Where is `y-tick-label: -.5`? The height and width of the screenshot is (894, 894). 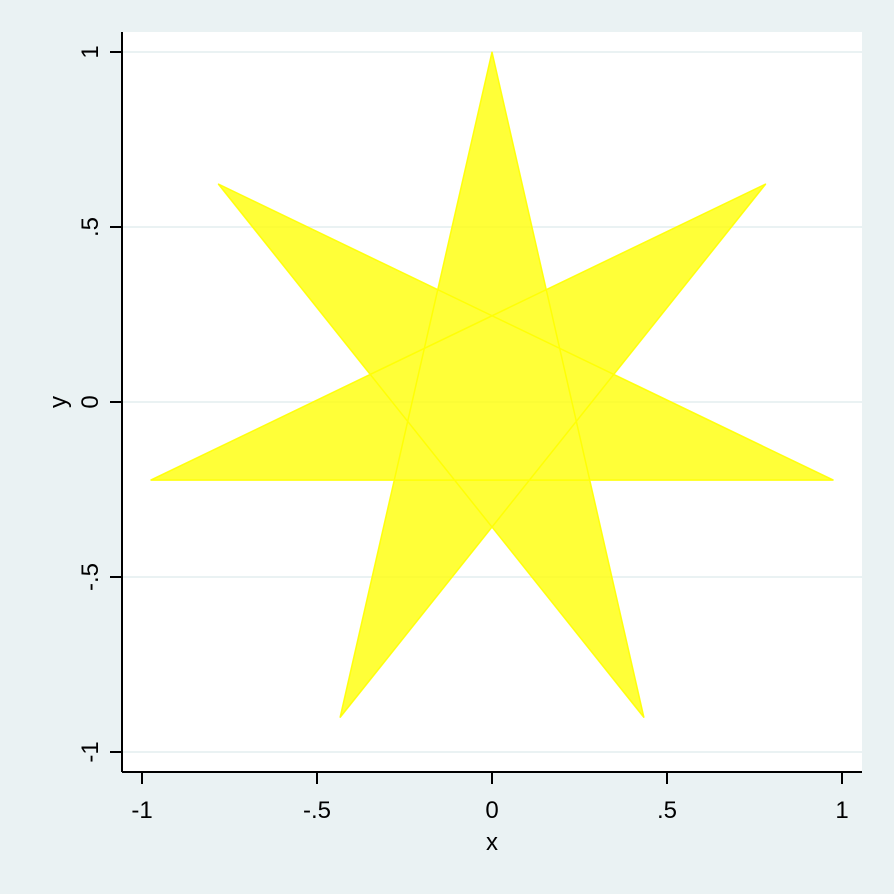
y-tick-label: -.5 is located at coordinates (90, 577).